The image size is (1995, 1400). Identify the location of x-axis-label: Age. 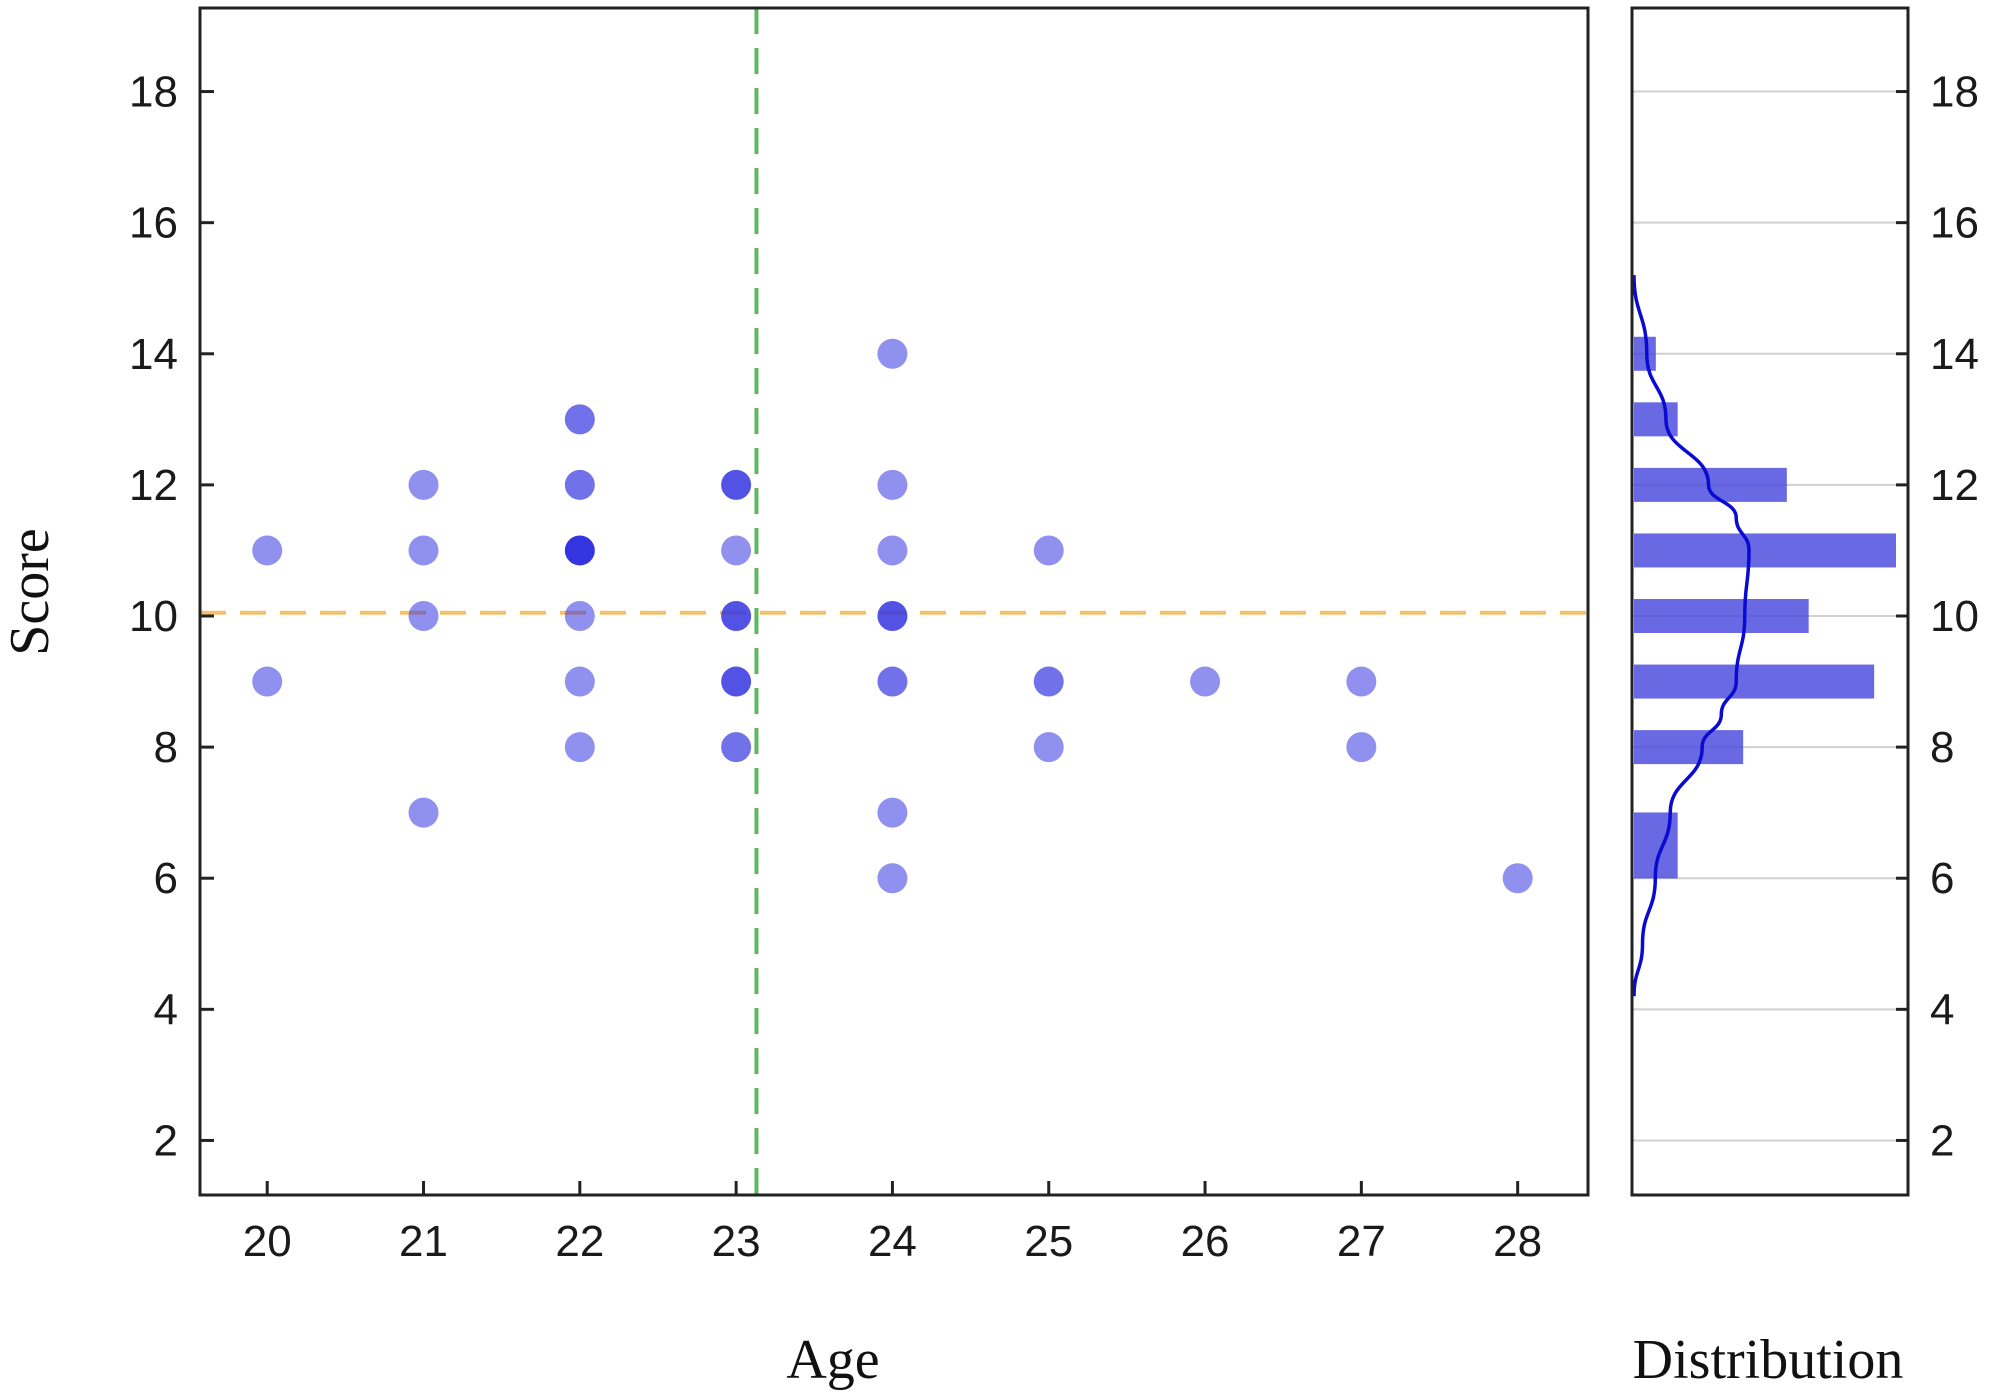
(832, 1360).